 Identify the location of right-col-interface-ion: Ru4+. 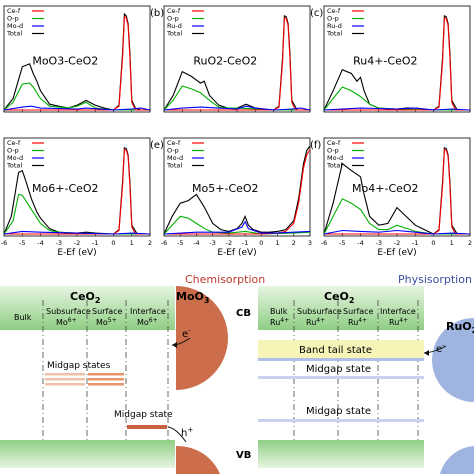
(398, 322).